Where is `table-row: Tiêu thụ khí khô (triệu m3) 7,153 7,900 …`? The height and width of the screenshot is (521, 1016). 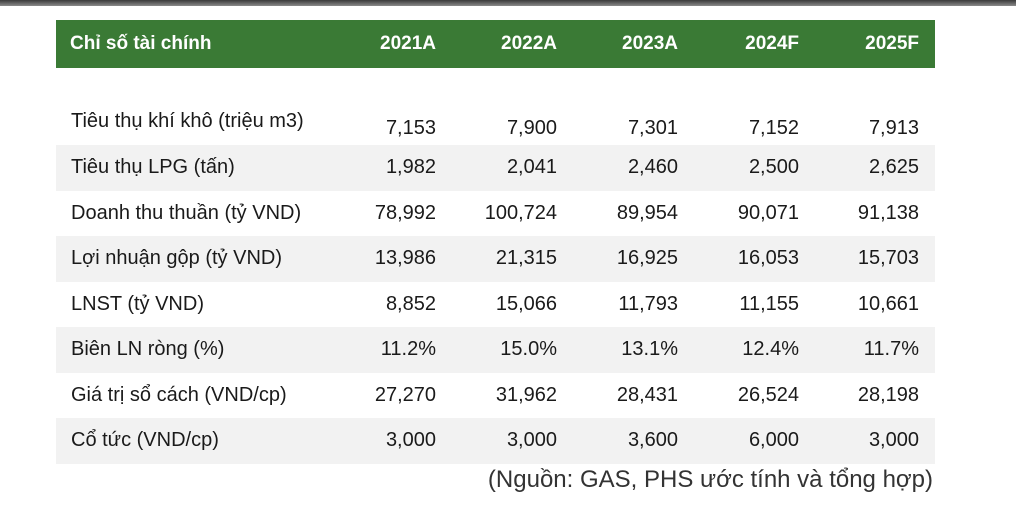 table-row: Tiêu thụ khí khô (triệu m3) 7,153 7,900 … is located at coordinates (495, 106).